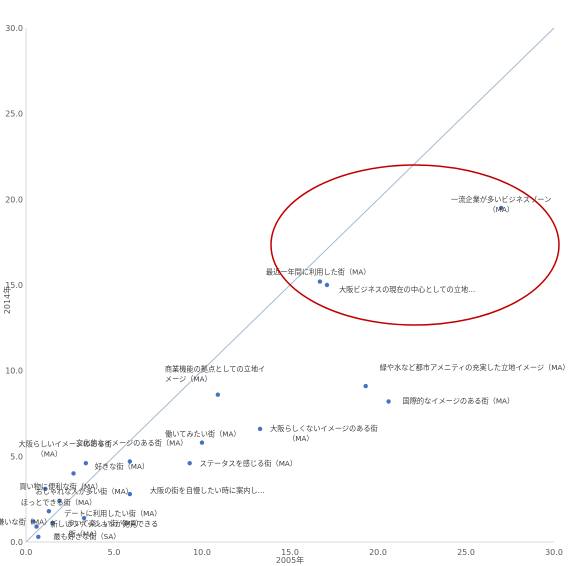  Describe the element at coordinates (16, 542) in the screenshot. I see `y-tick-label: 0.0` at that location.